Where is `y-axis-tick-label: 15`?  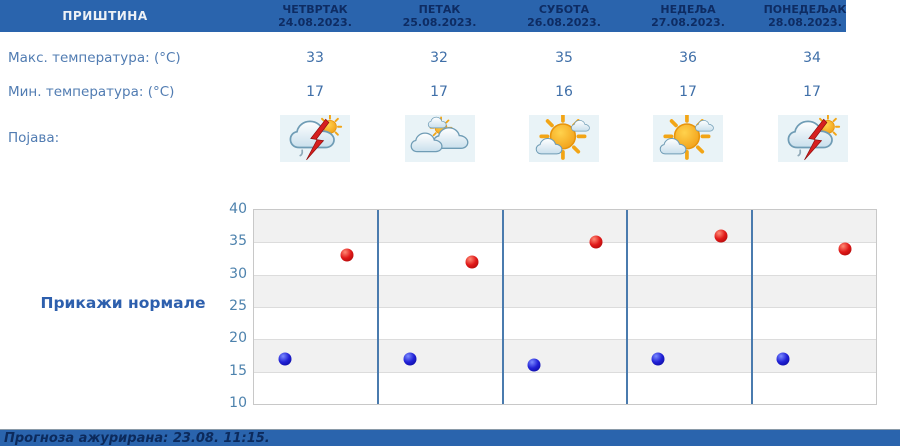
y-axis-tick-label: 15 is located at coordinates (238, 370).